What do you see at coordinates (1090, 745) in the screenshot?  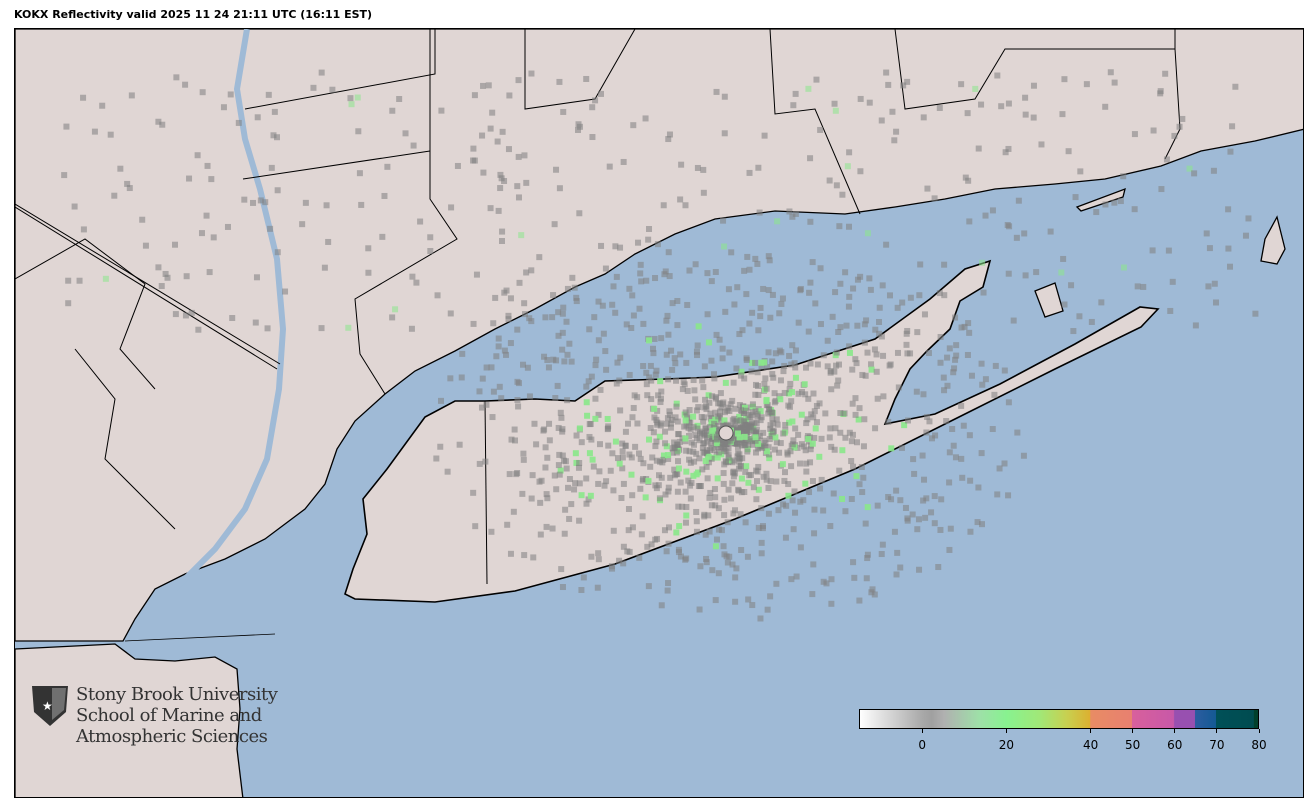 I see `colorbar-tick-label: 40` at bounding box center [1090, 745].